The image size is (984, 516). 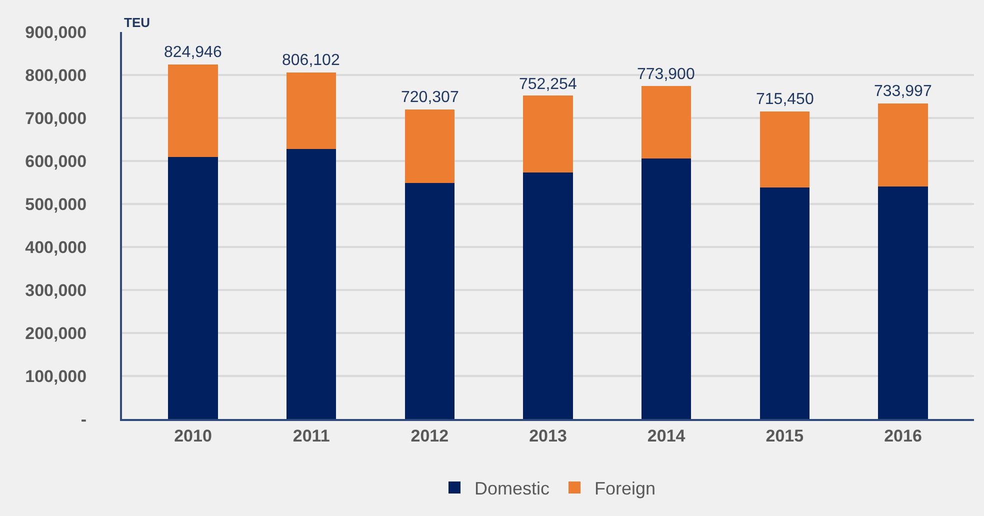 What do you see at coordinates (903, 436) in the screenshot?
I see `x-tick-label: 2016` at bounding box center [903, 436].